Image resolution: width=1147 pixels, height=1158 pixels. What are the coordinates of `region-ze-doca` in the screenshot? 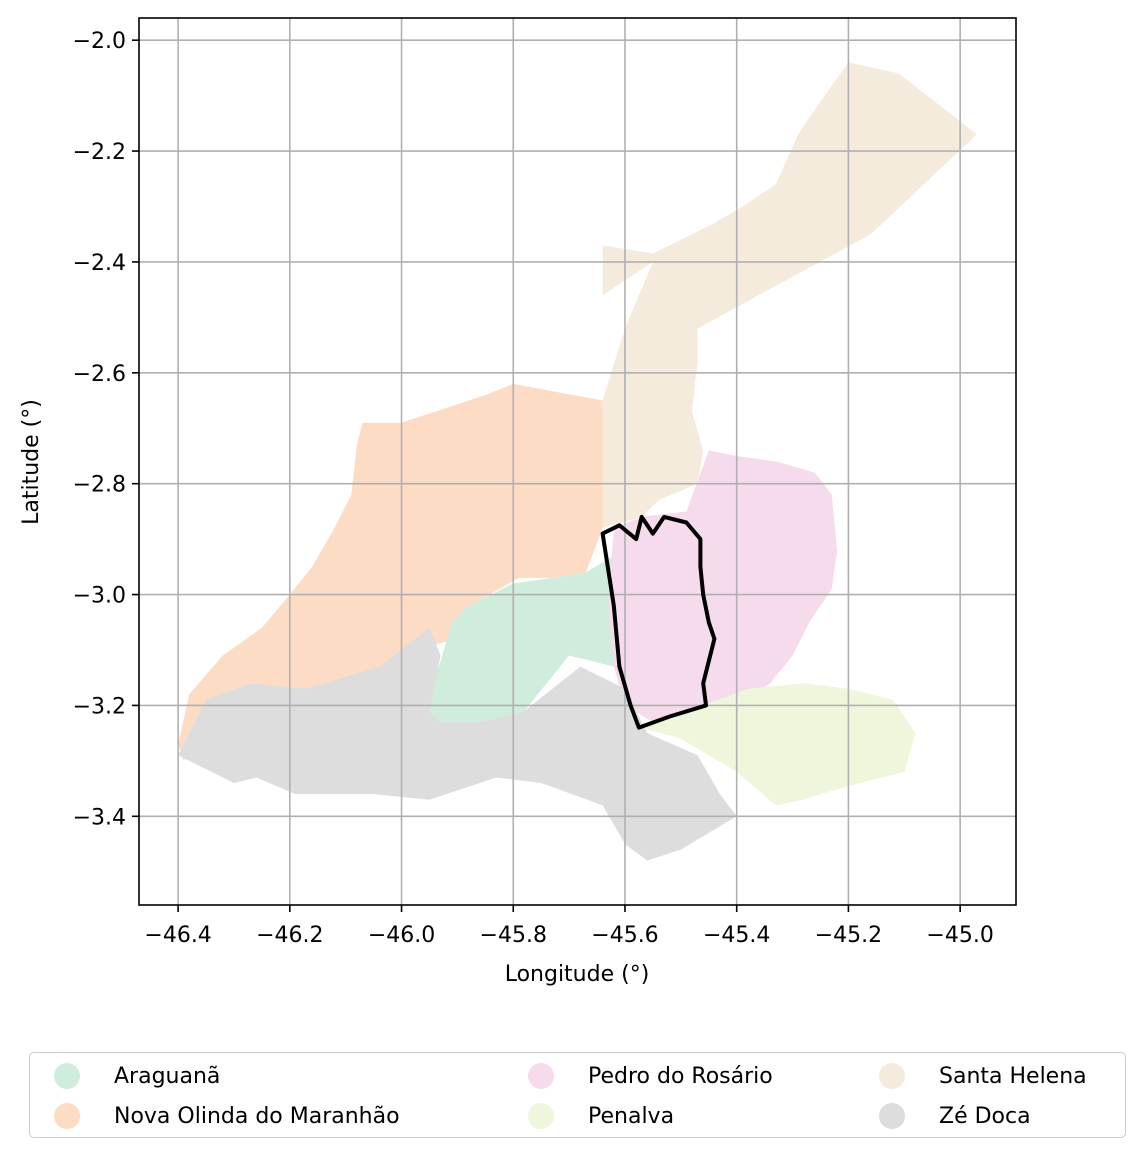 It's located at (457, 744).